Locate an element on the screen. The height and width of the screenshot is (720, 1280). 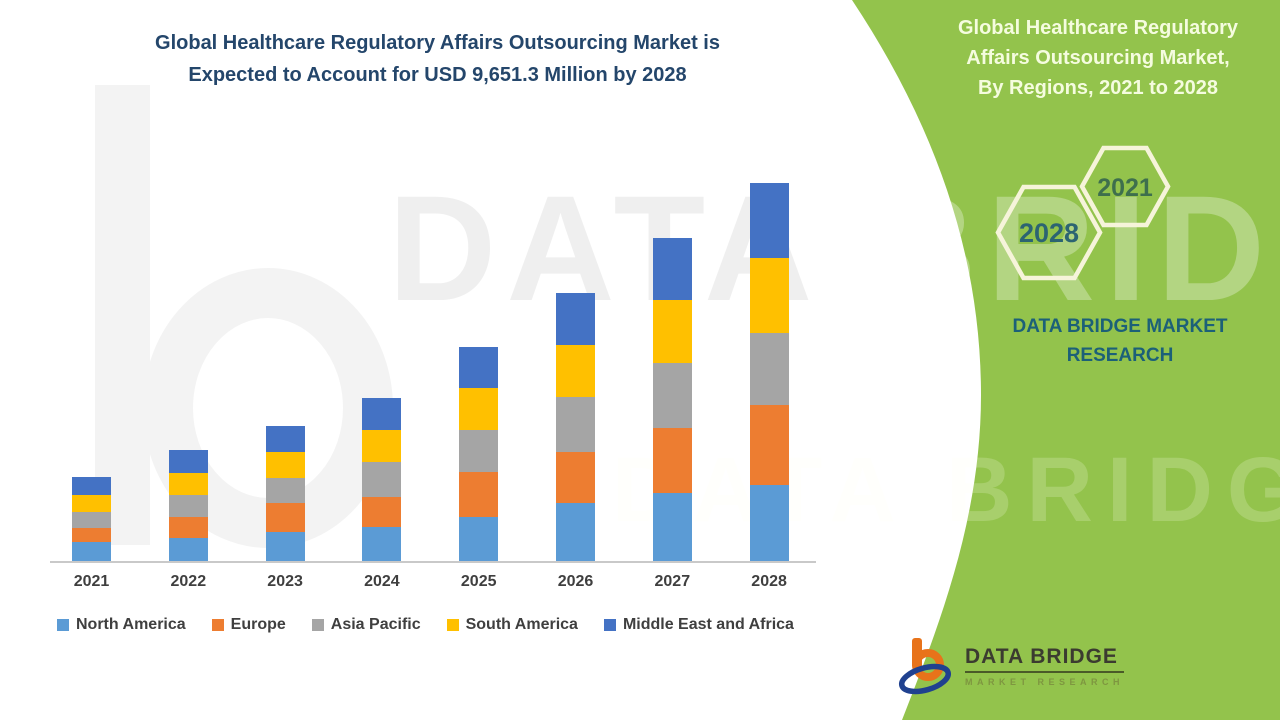
side-panel-title-line1: Global Healthcare Regulatory is located at coordinates (1098, 28).